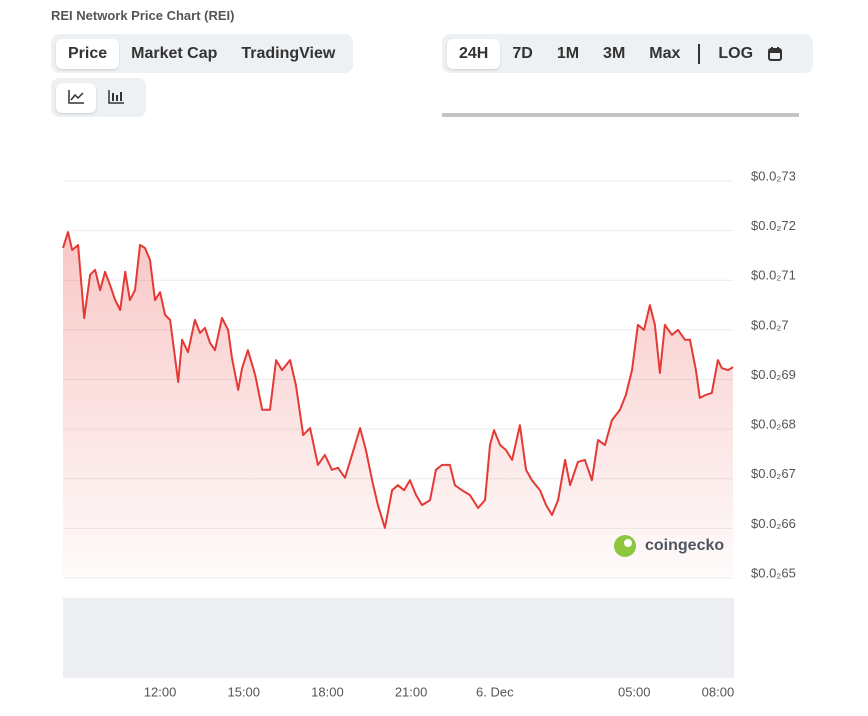 The width and height of the screenshot is (868, 716). I want to click on tab: LOG, so click(736, 53).